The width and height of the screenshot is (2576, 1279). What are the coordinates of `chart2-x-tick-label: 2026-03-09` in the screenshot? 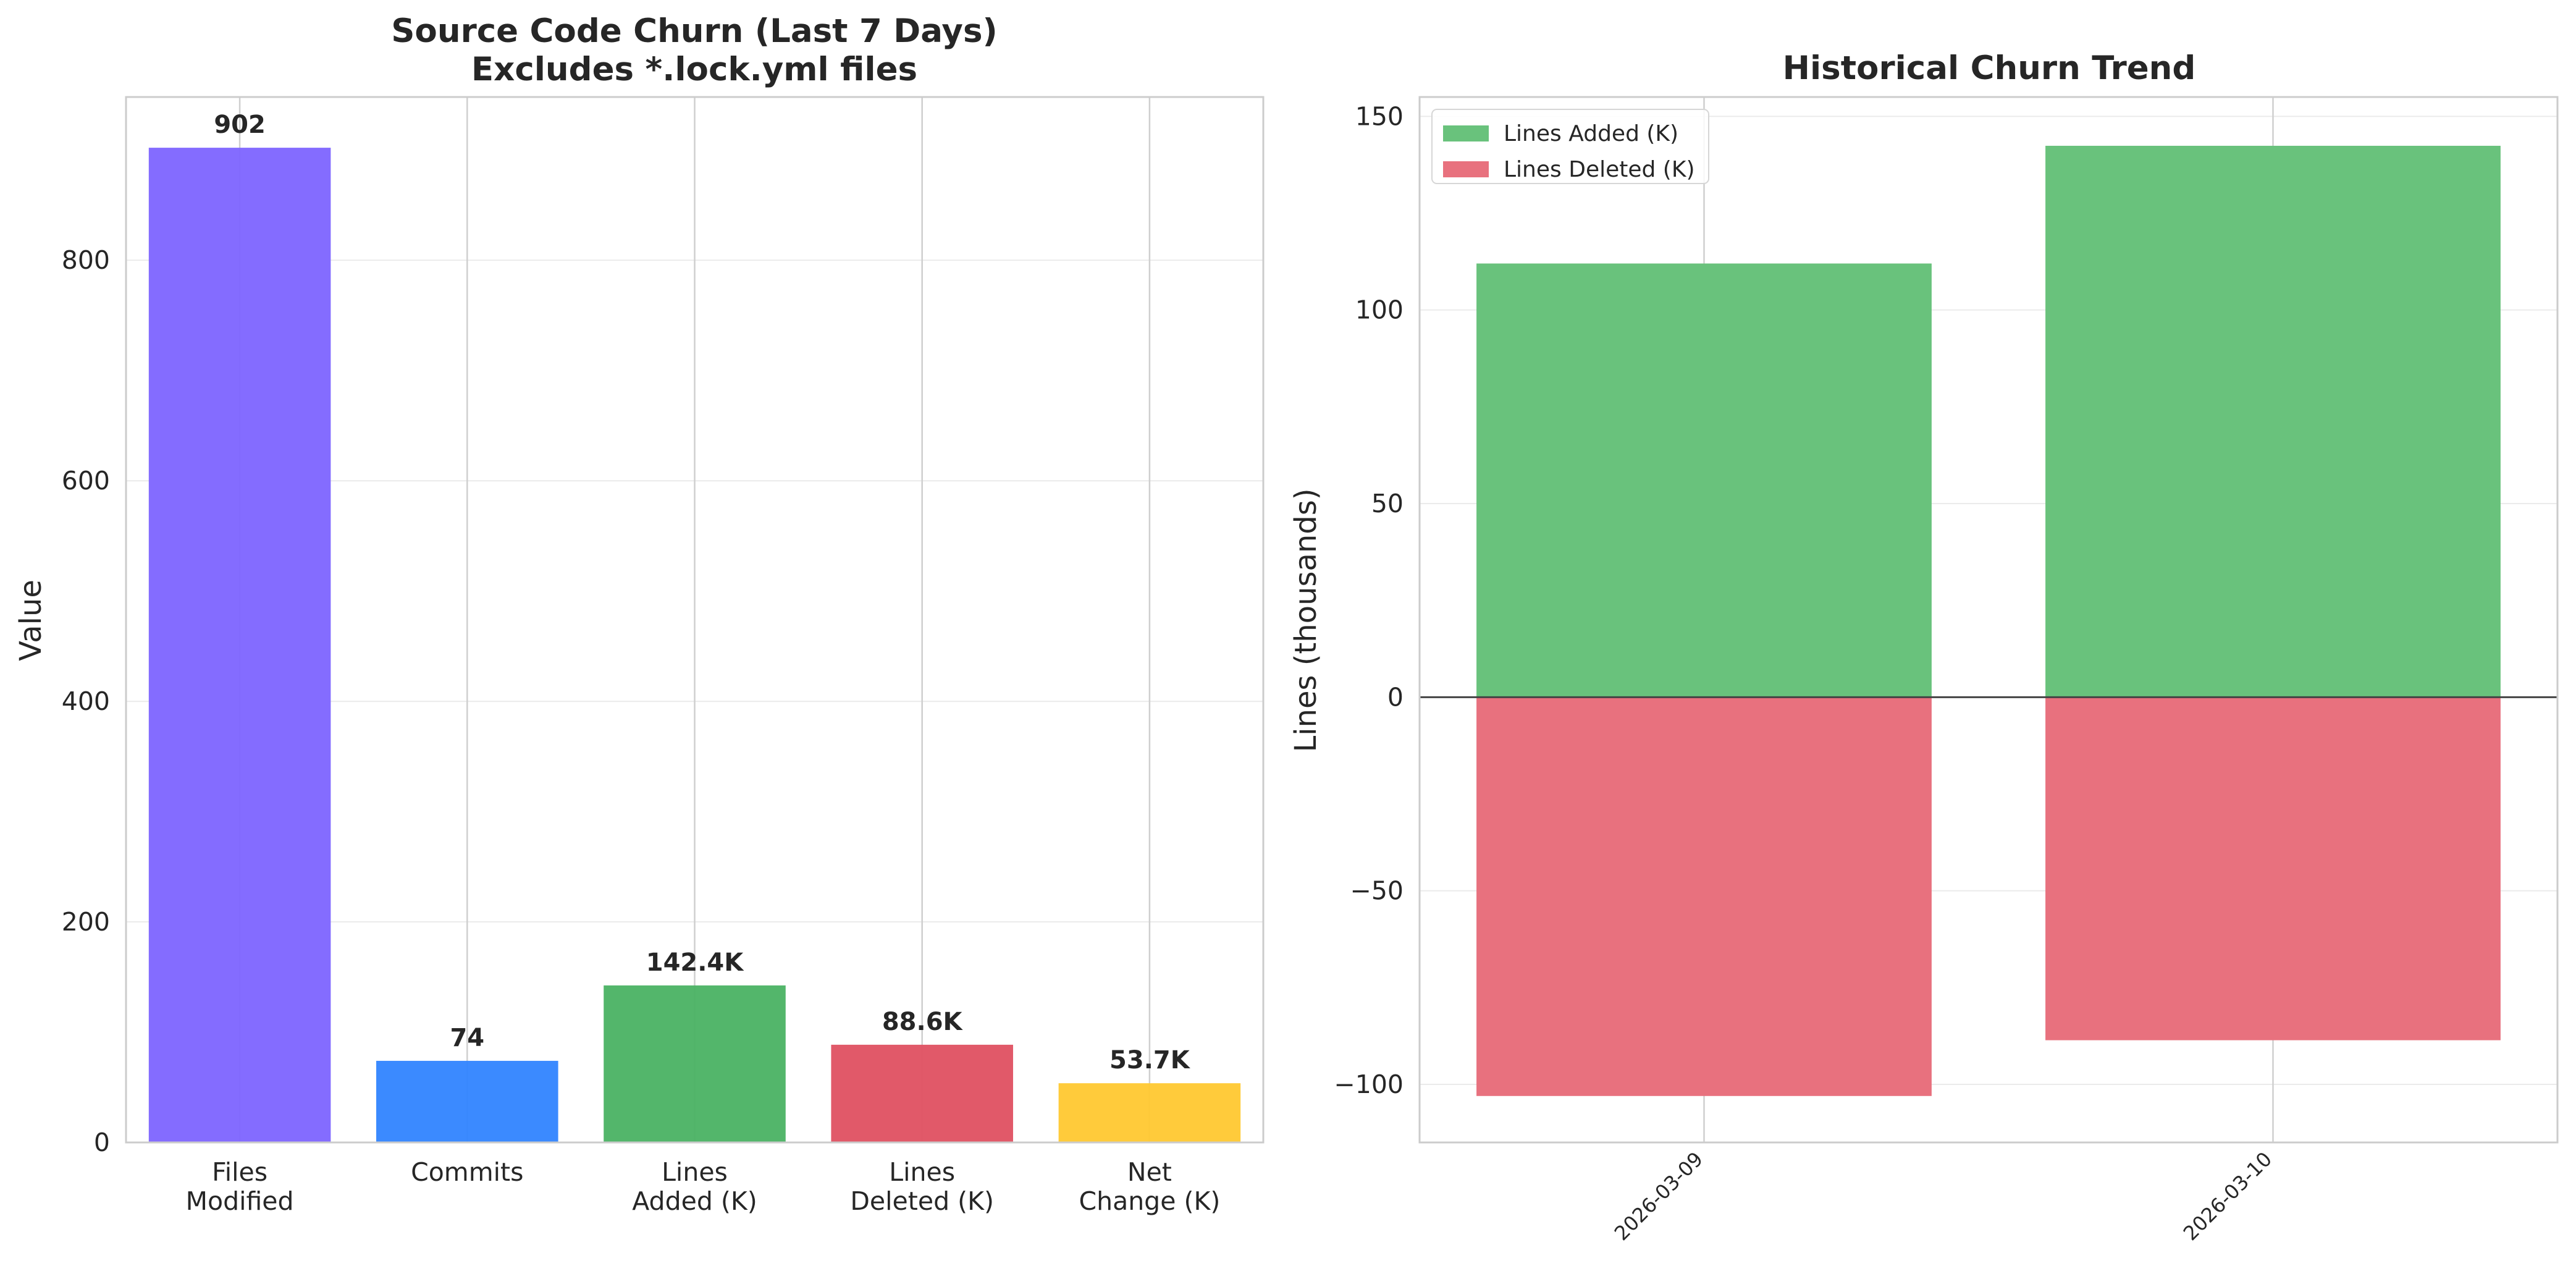 It's located at (1658, 1196).